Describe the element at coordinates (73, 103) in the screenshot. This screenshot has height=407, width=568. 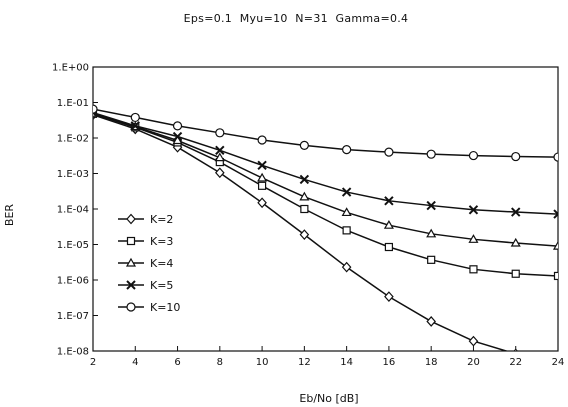
I see `y-tick-label: 1.E-01` at that location.